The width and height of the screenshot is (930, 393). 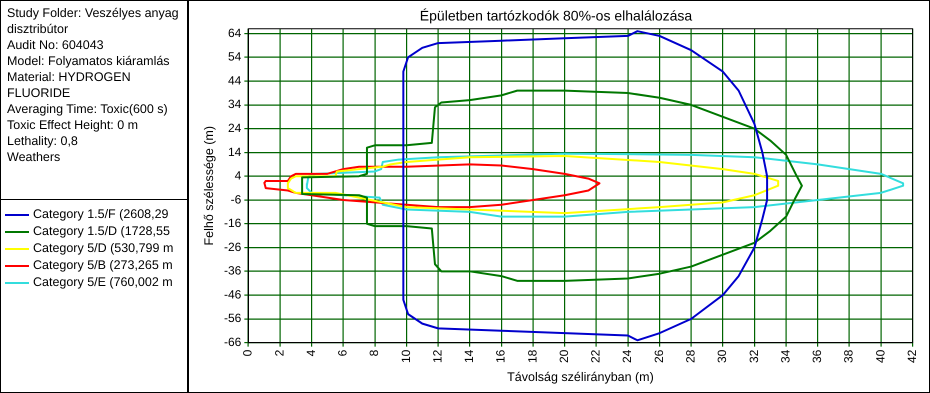 What do you see at coordinates (279, 352) in the screenshot?
I see `x-tick-label: 2` at bounding box center [279, 352].